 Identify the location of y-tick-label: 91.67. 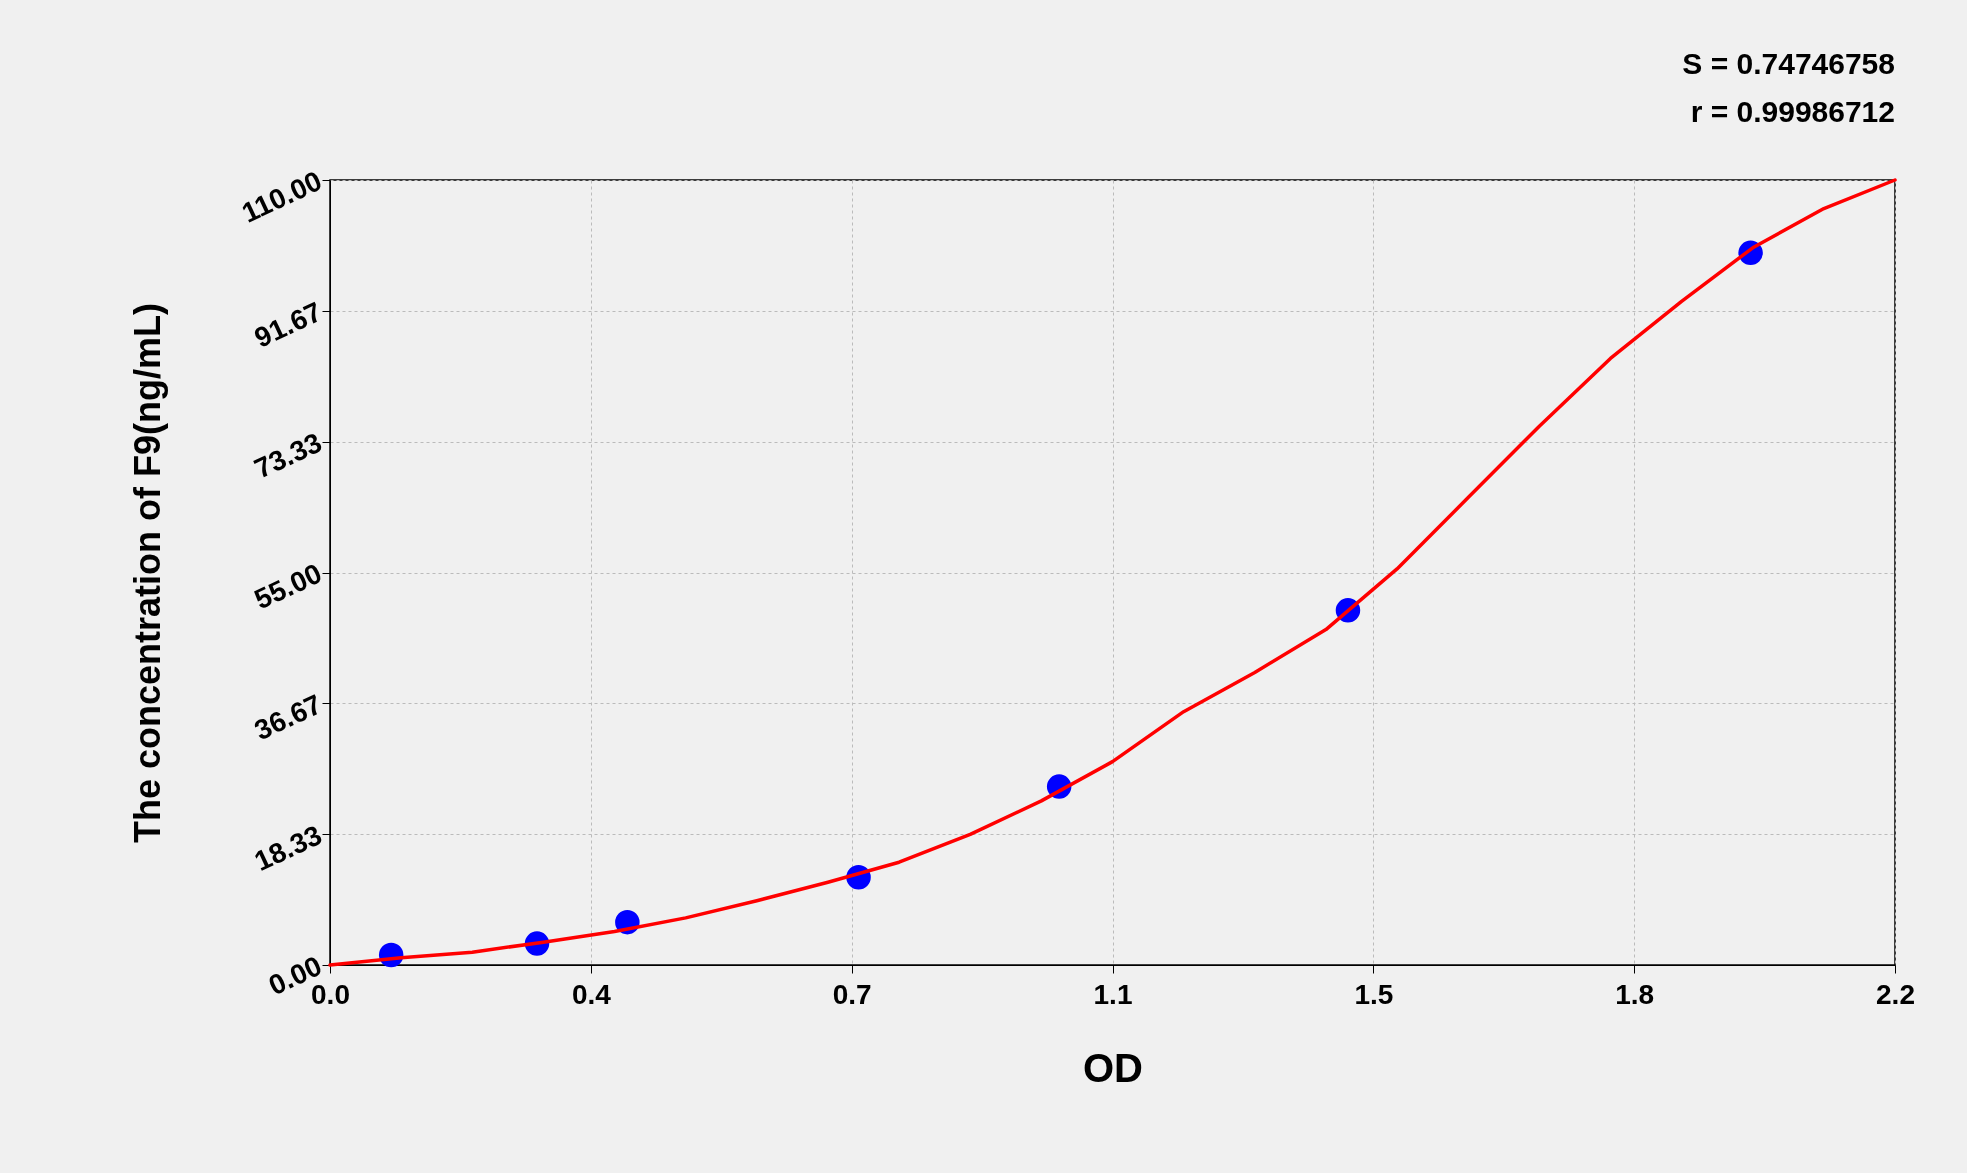
(288, 324).